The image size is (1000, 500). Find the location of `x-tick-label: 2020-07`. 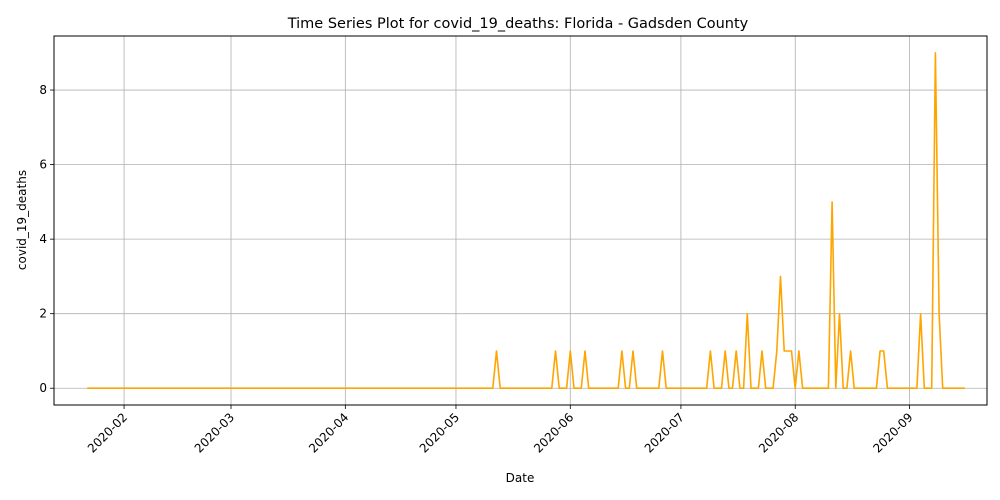

x-tick-label: 2020-07 is located at coordinates (664, 432).